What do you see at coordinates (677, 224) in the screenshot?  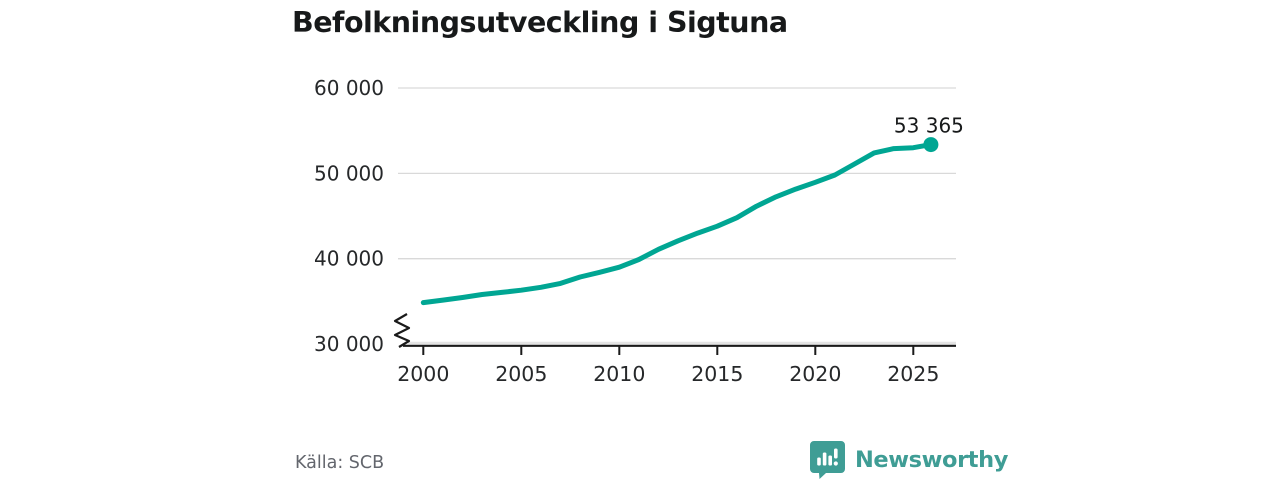 I see `population-line` at bounding box center [677, 224].